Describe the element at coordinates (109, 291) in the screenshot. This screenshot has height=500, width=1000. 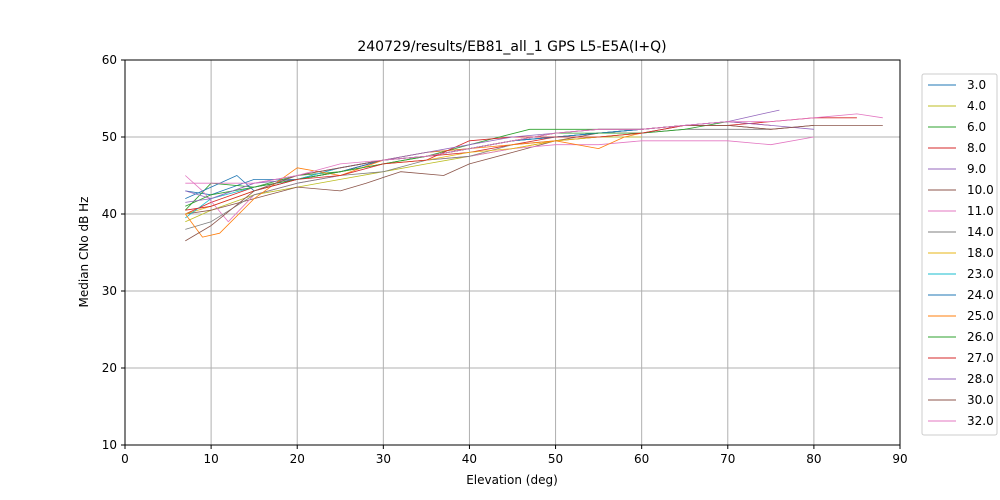
I see `y-tick-label: 30` at that location.